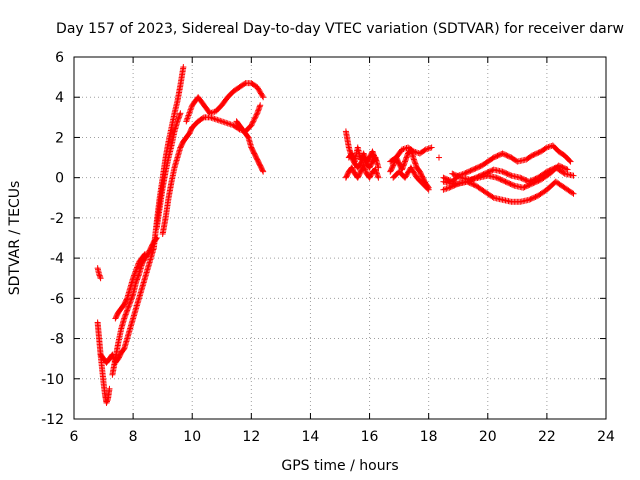 This screenshot has height=480, width=640. What do you see at coordinates (57, 259) in the screenshot?
I see `y-tick-label: -4` at bounding box center [57, 259].